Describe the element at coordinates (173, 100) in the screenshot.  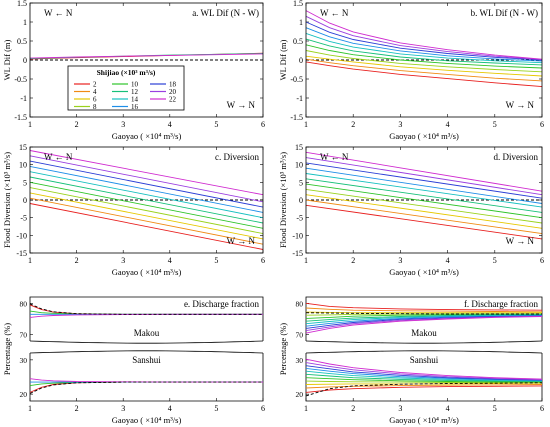
I see `legend-label-22: 22` at that location.